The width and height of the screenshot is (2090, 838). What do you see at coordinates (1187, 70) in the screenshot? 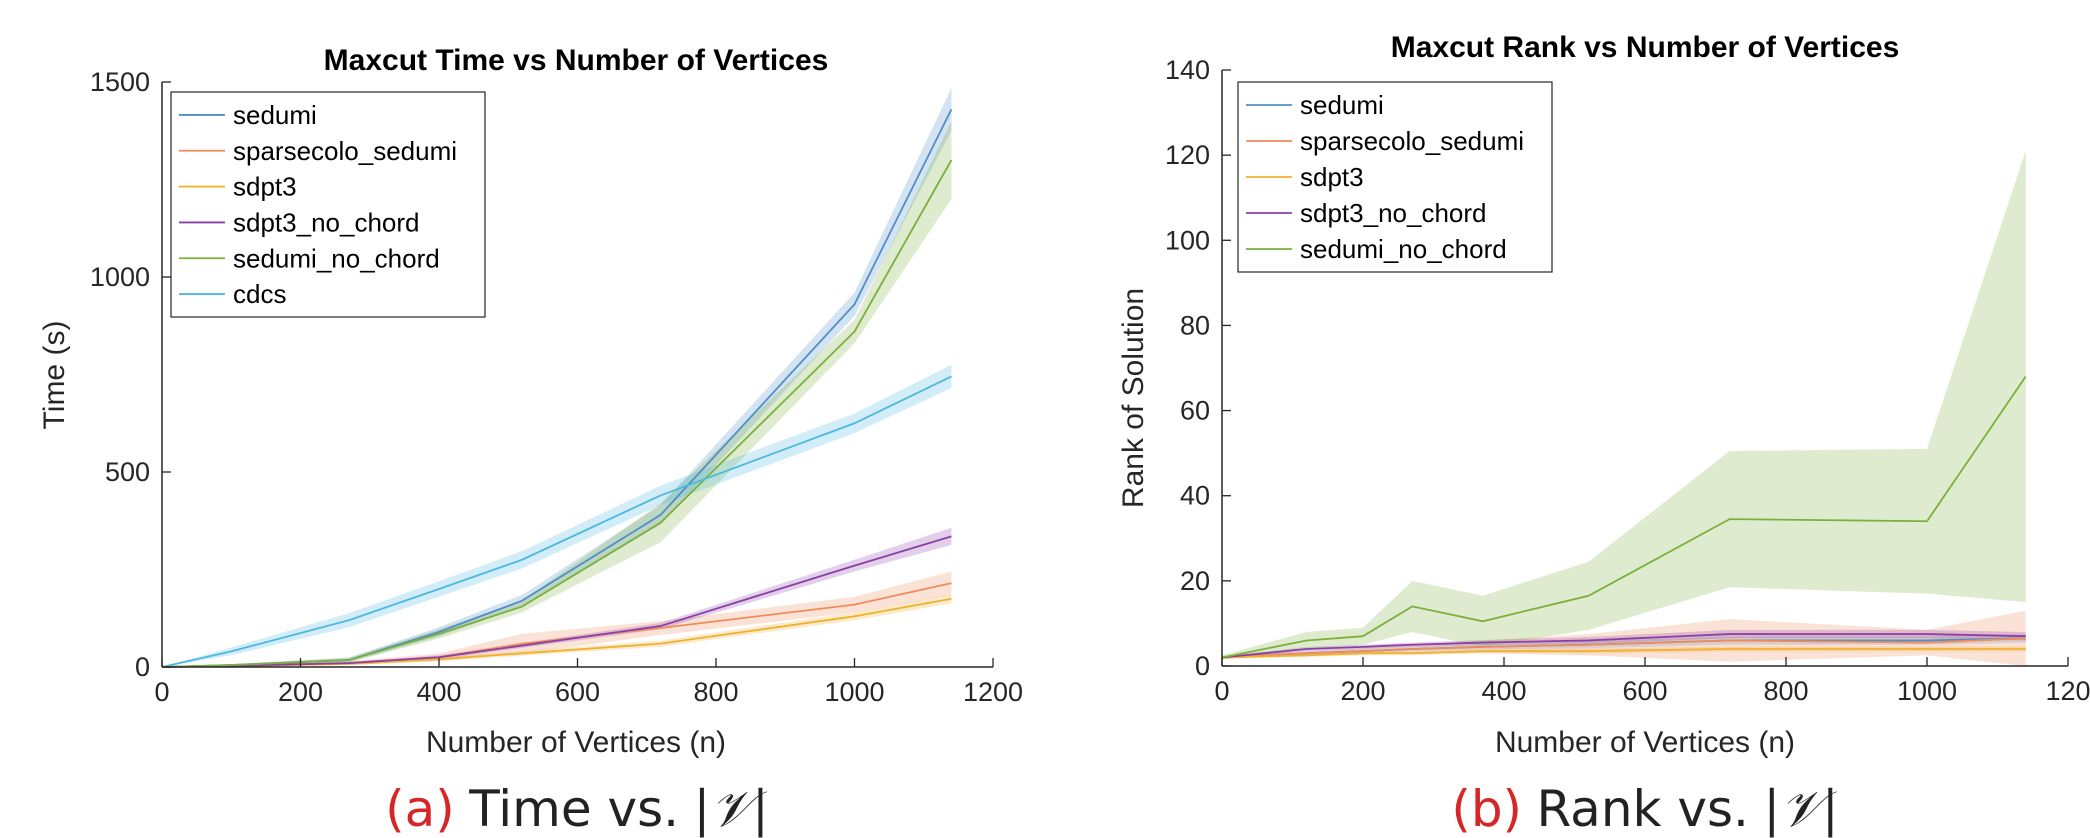
I see `y-tick-label: 140` at bounding box center [1187, 70].